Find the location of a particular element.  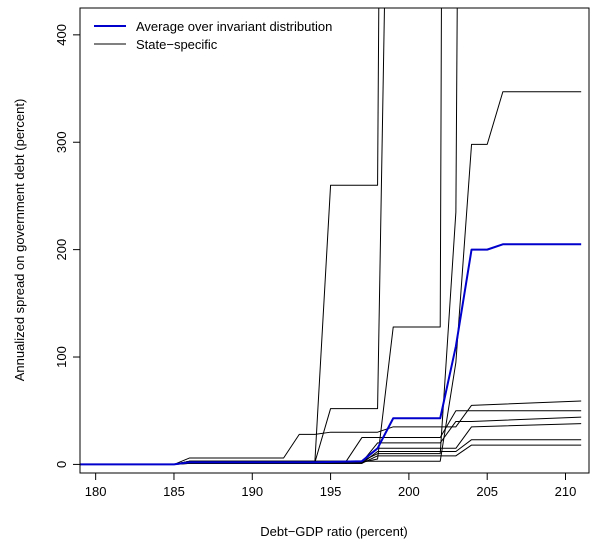

x-axis: 180 185 190 195 200 205 210 is located at coordinates (331, 486).